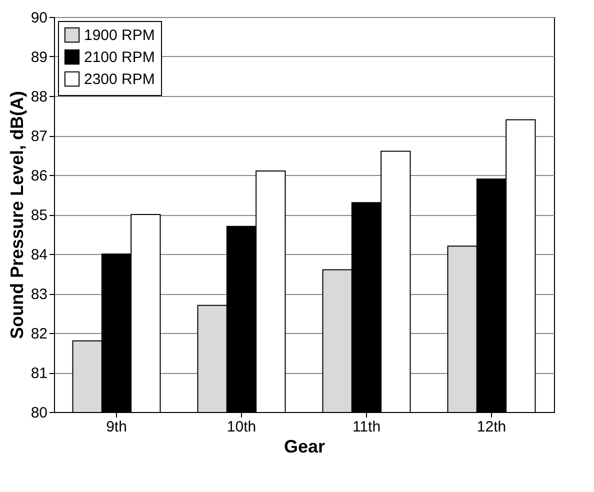  Describe the element at coordinates (39, 294) in the screenshot. I see `y-tick-label: 83` at that location.